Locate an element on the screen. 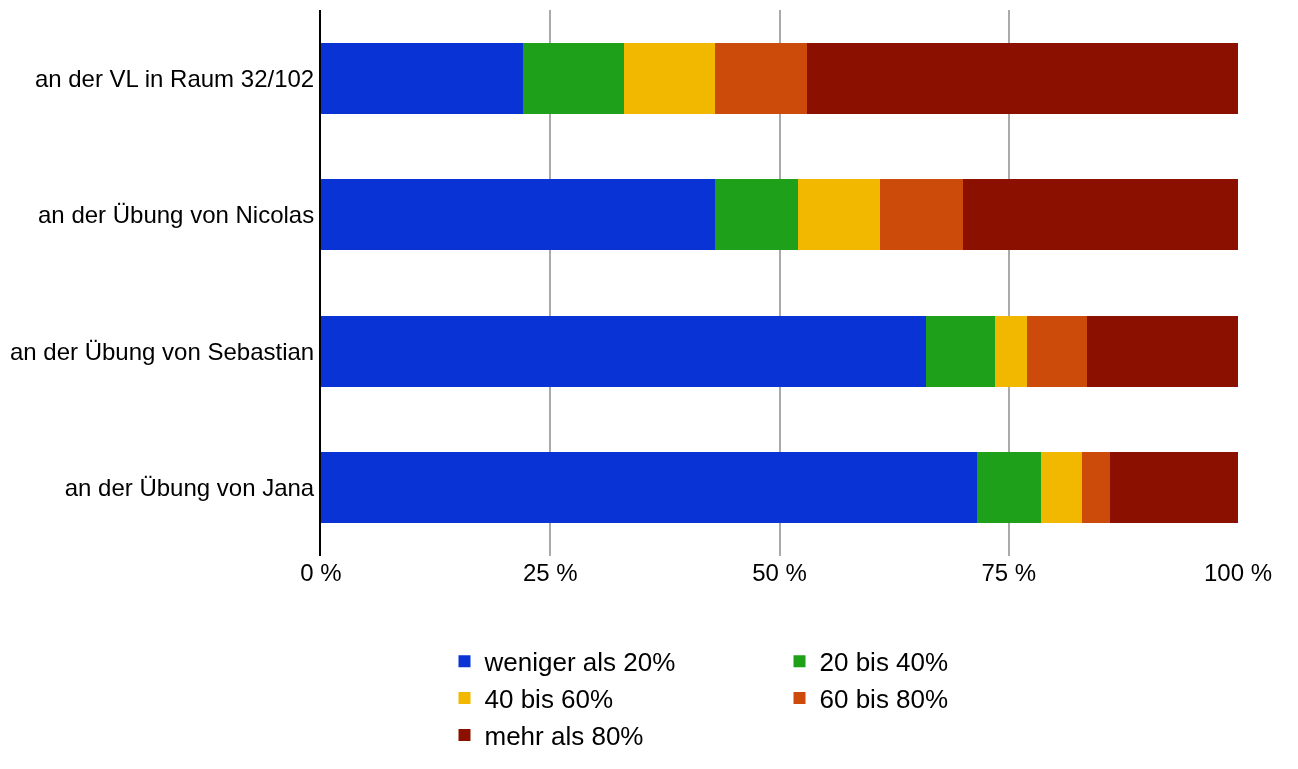 This screenshot has width=1298, height=769. x-tick-label: 50 % is located at coordinates (779, 572).